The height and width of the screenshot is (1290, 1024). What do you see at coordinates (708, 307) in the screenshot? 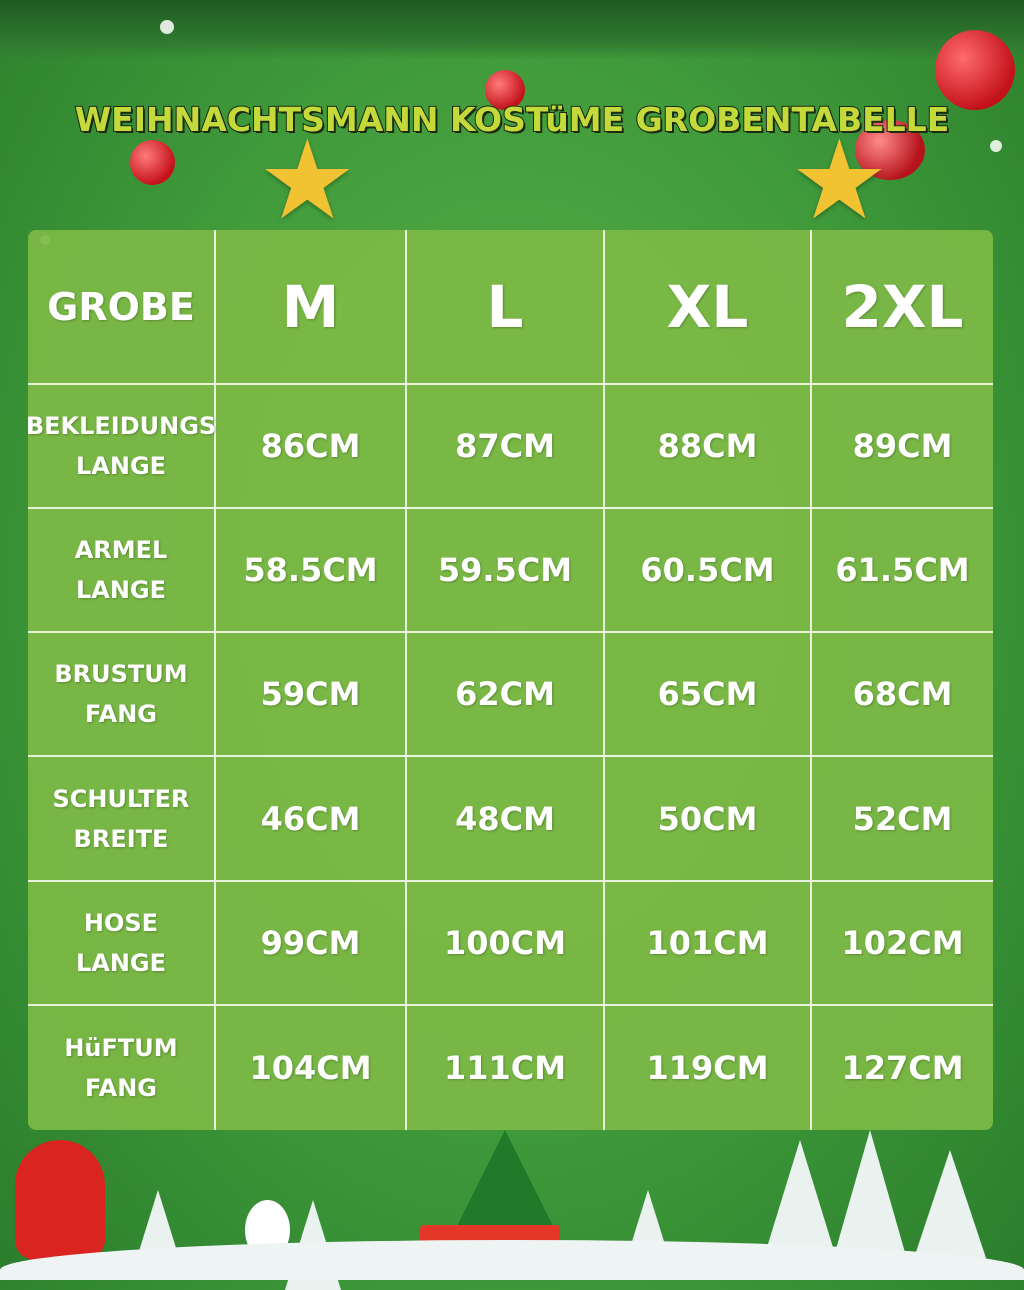
I see `column-header-xl: XL` at bounding box center [708, 307].